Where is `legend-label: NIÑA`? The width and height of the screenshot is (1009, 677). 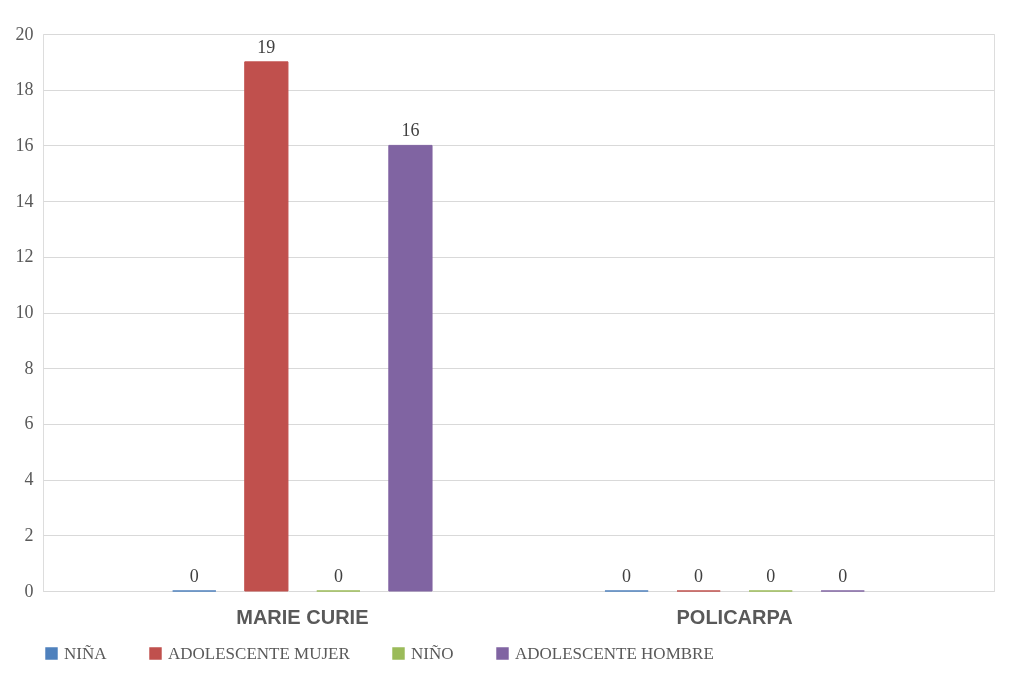
legend-label: NIÑA is located at coordinates (86, 653).